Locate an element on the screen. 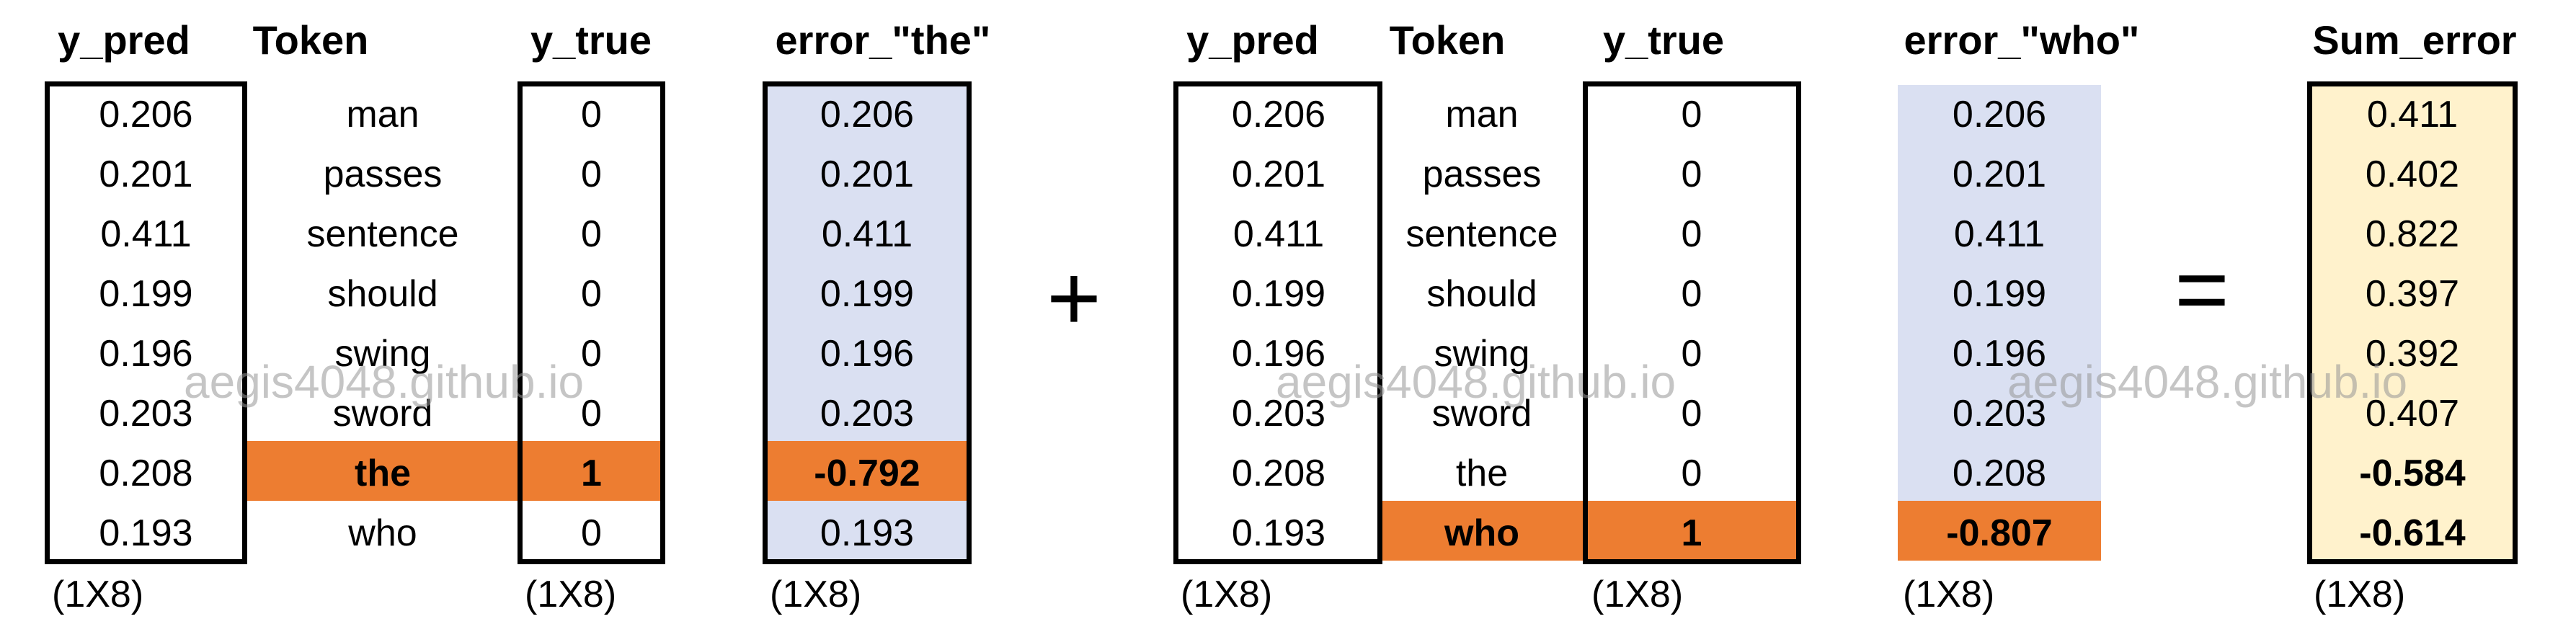 The width and height of the screenshot is (2576, 637). token-2-cell: sentence is located at coordinates (1481, 234).